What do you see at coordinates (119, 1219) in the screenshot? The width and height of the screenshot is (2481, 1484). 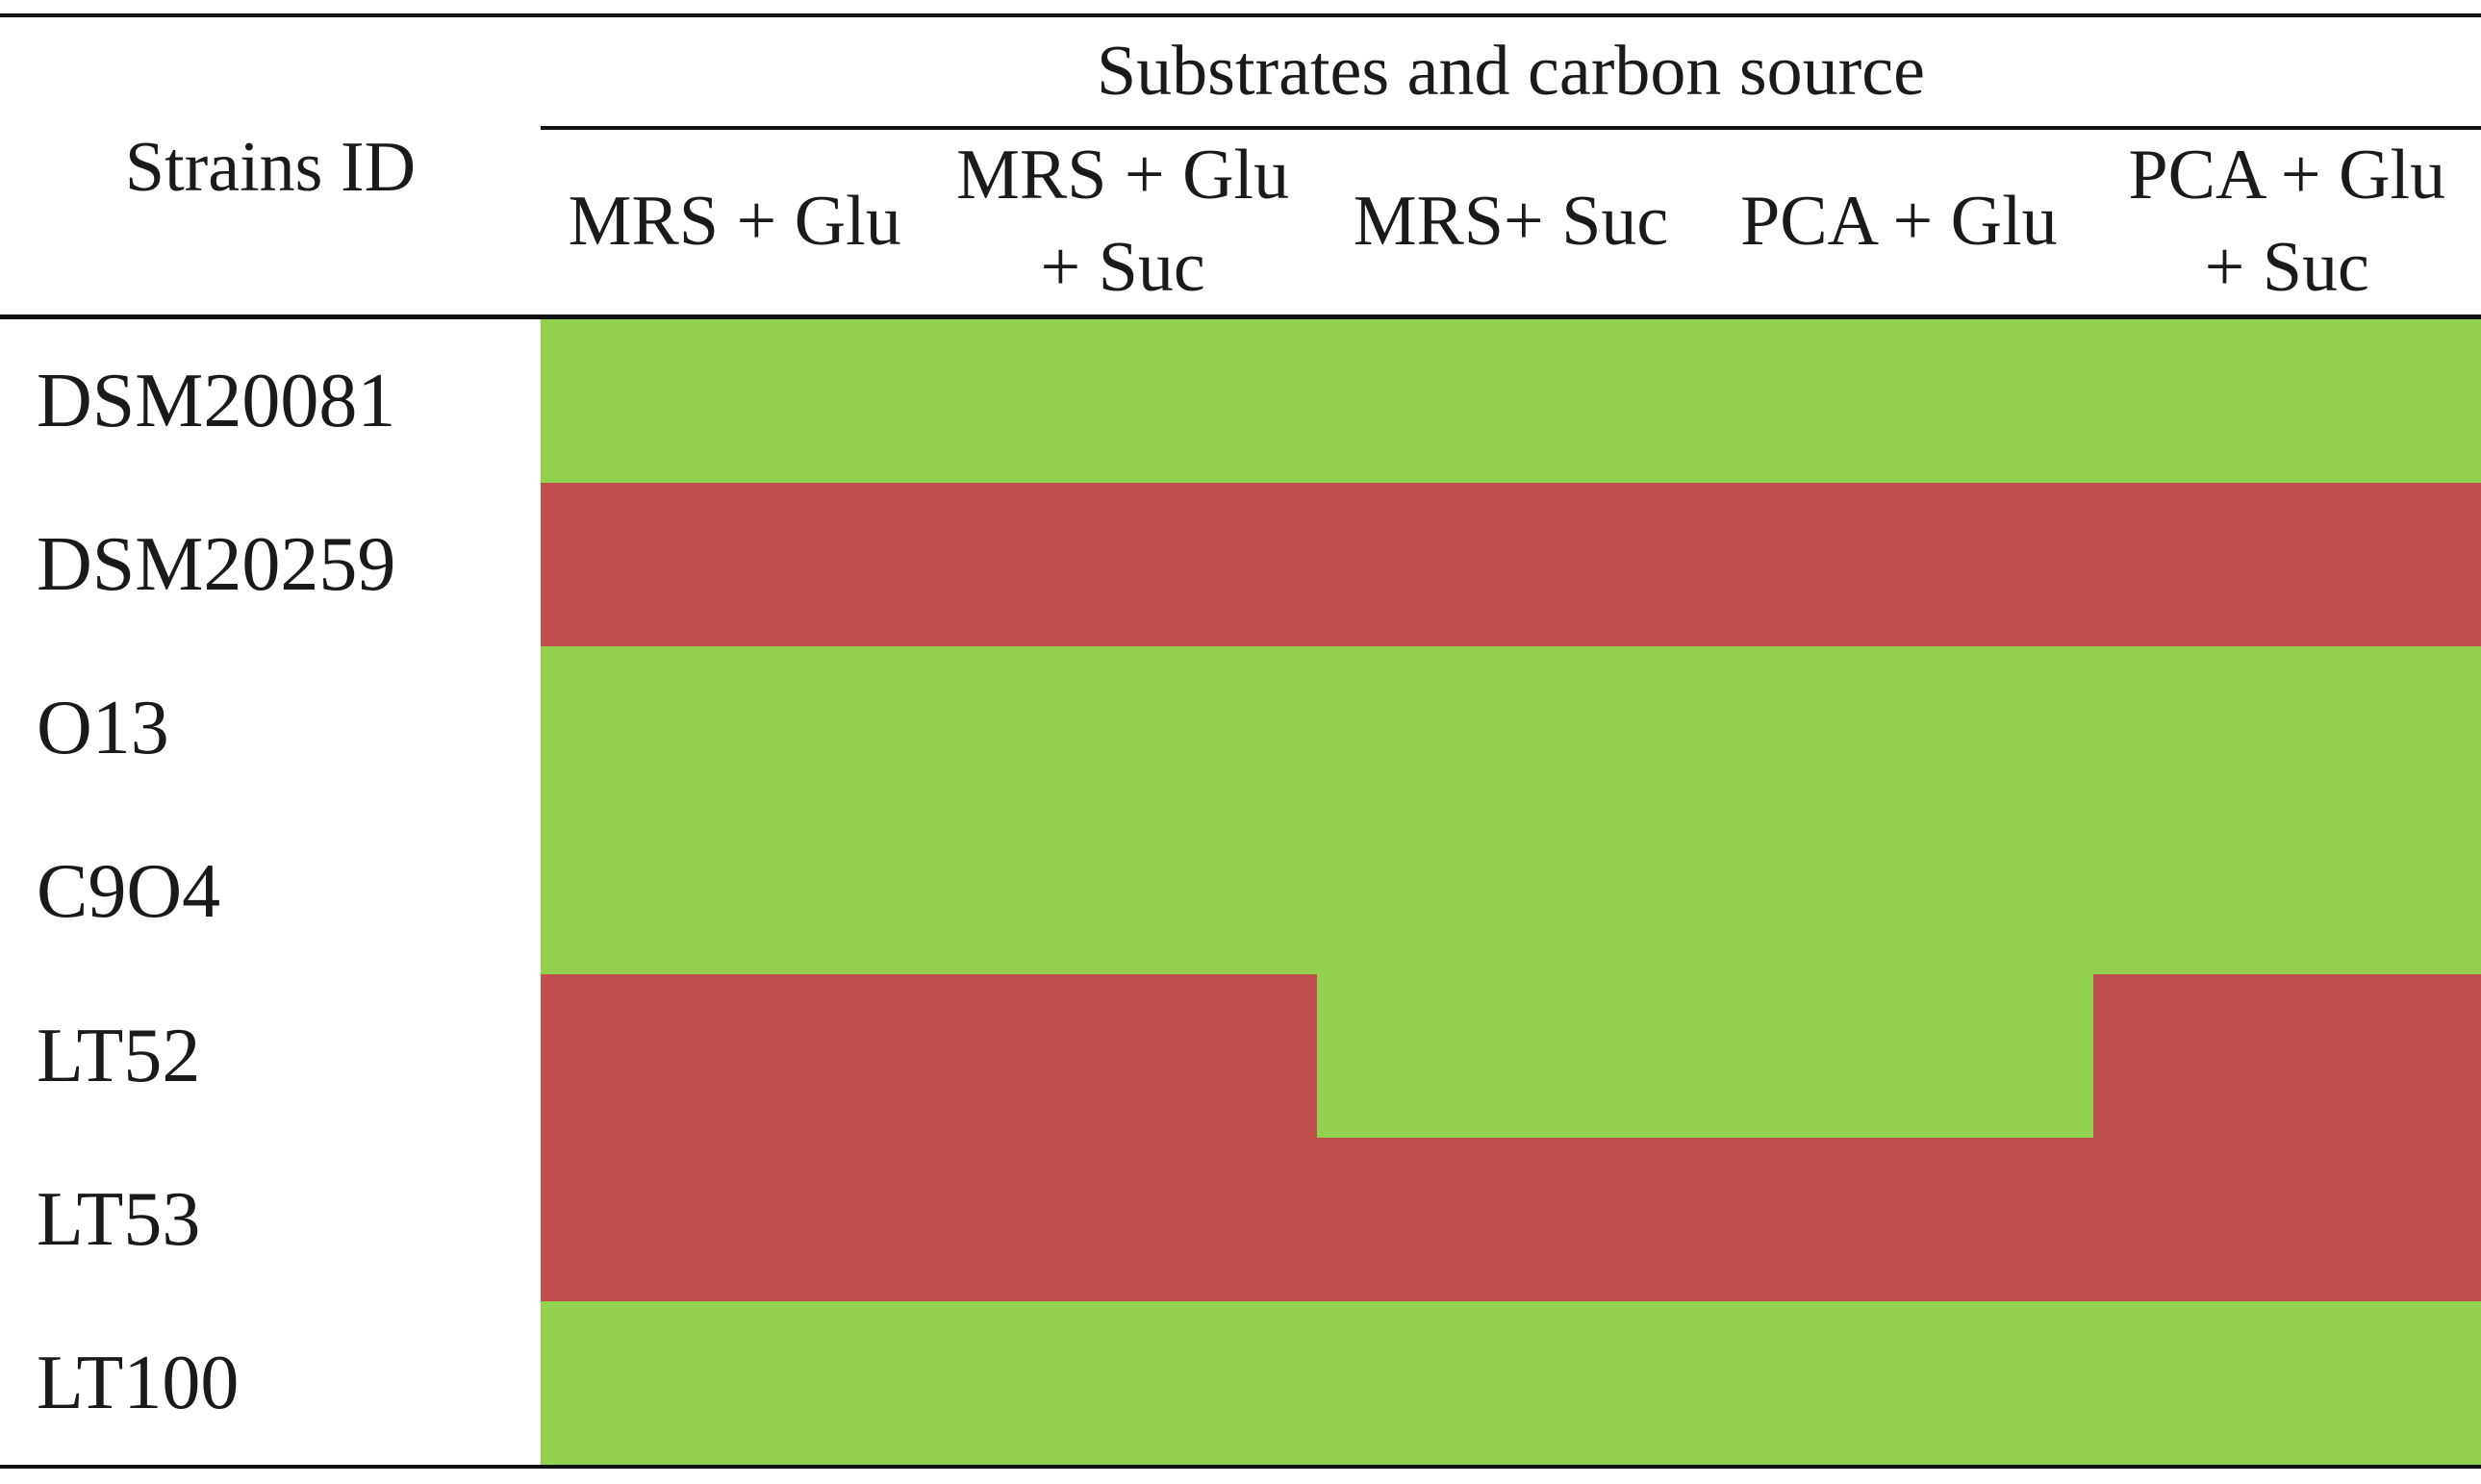 I see `row-label-lt53: LT53` at bounding box center [119, 1219].